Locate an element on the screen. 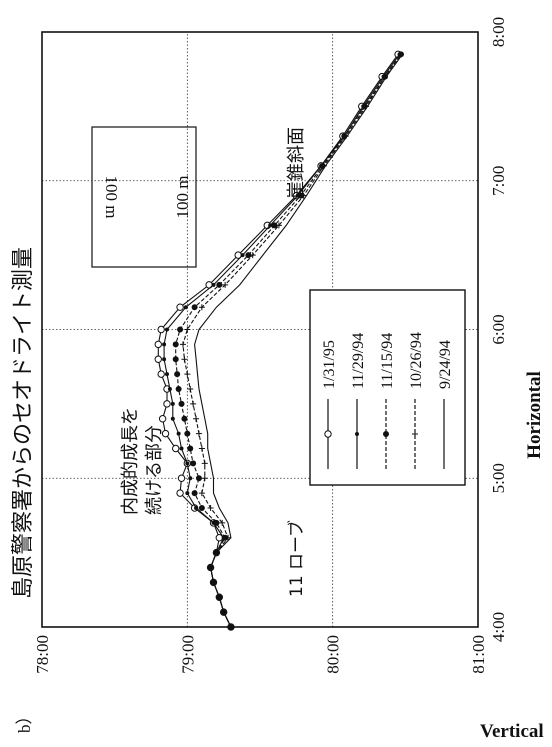 The image size is (552, 747). x-tick-label: 6:00 is located at coordinates (498, 329).